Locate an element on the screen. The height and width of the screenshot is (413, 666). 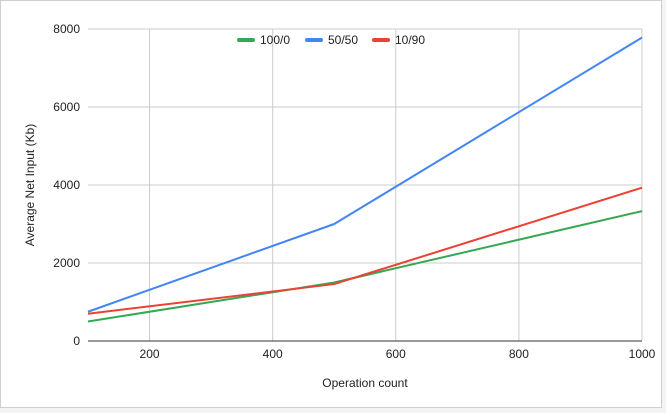
y-axis: 0 2000 4000 6000 8000 is located at coordinates (66, 185).